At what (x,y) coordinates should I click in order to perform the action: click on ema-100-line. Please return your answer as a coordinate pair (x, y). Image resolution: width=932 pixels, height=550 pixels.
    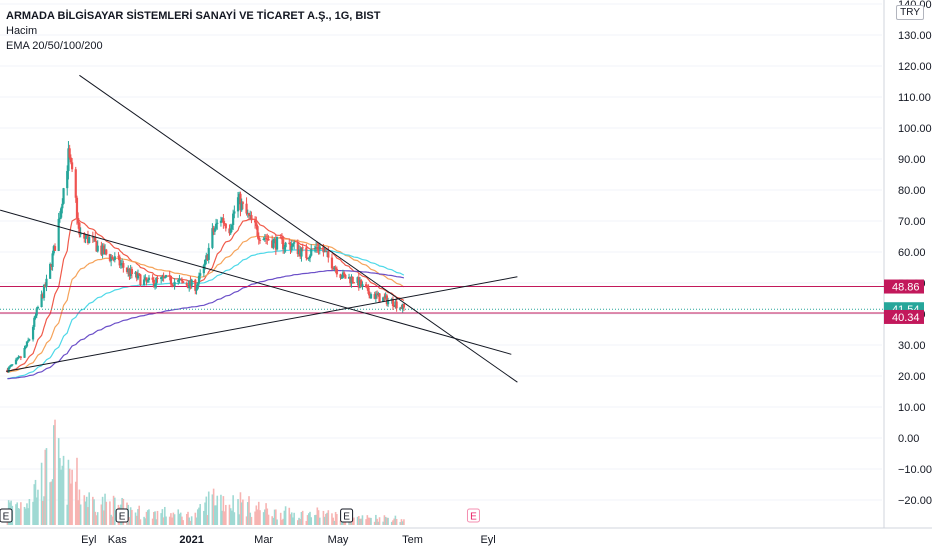
    Looking at the image, I should click on (206, 314).